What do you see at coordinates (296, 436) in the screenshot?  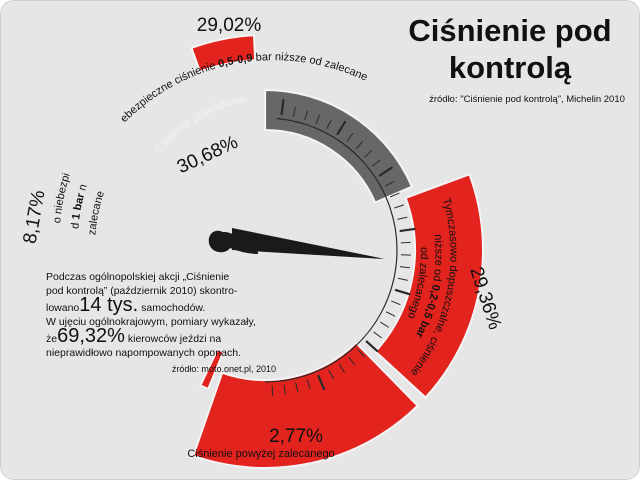 I see `slice-value-above: 2,77%` at bounding box center [296, 436].